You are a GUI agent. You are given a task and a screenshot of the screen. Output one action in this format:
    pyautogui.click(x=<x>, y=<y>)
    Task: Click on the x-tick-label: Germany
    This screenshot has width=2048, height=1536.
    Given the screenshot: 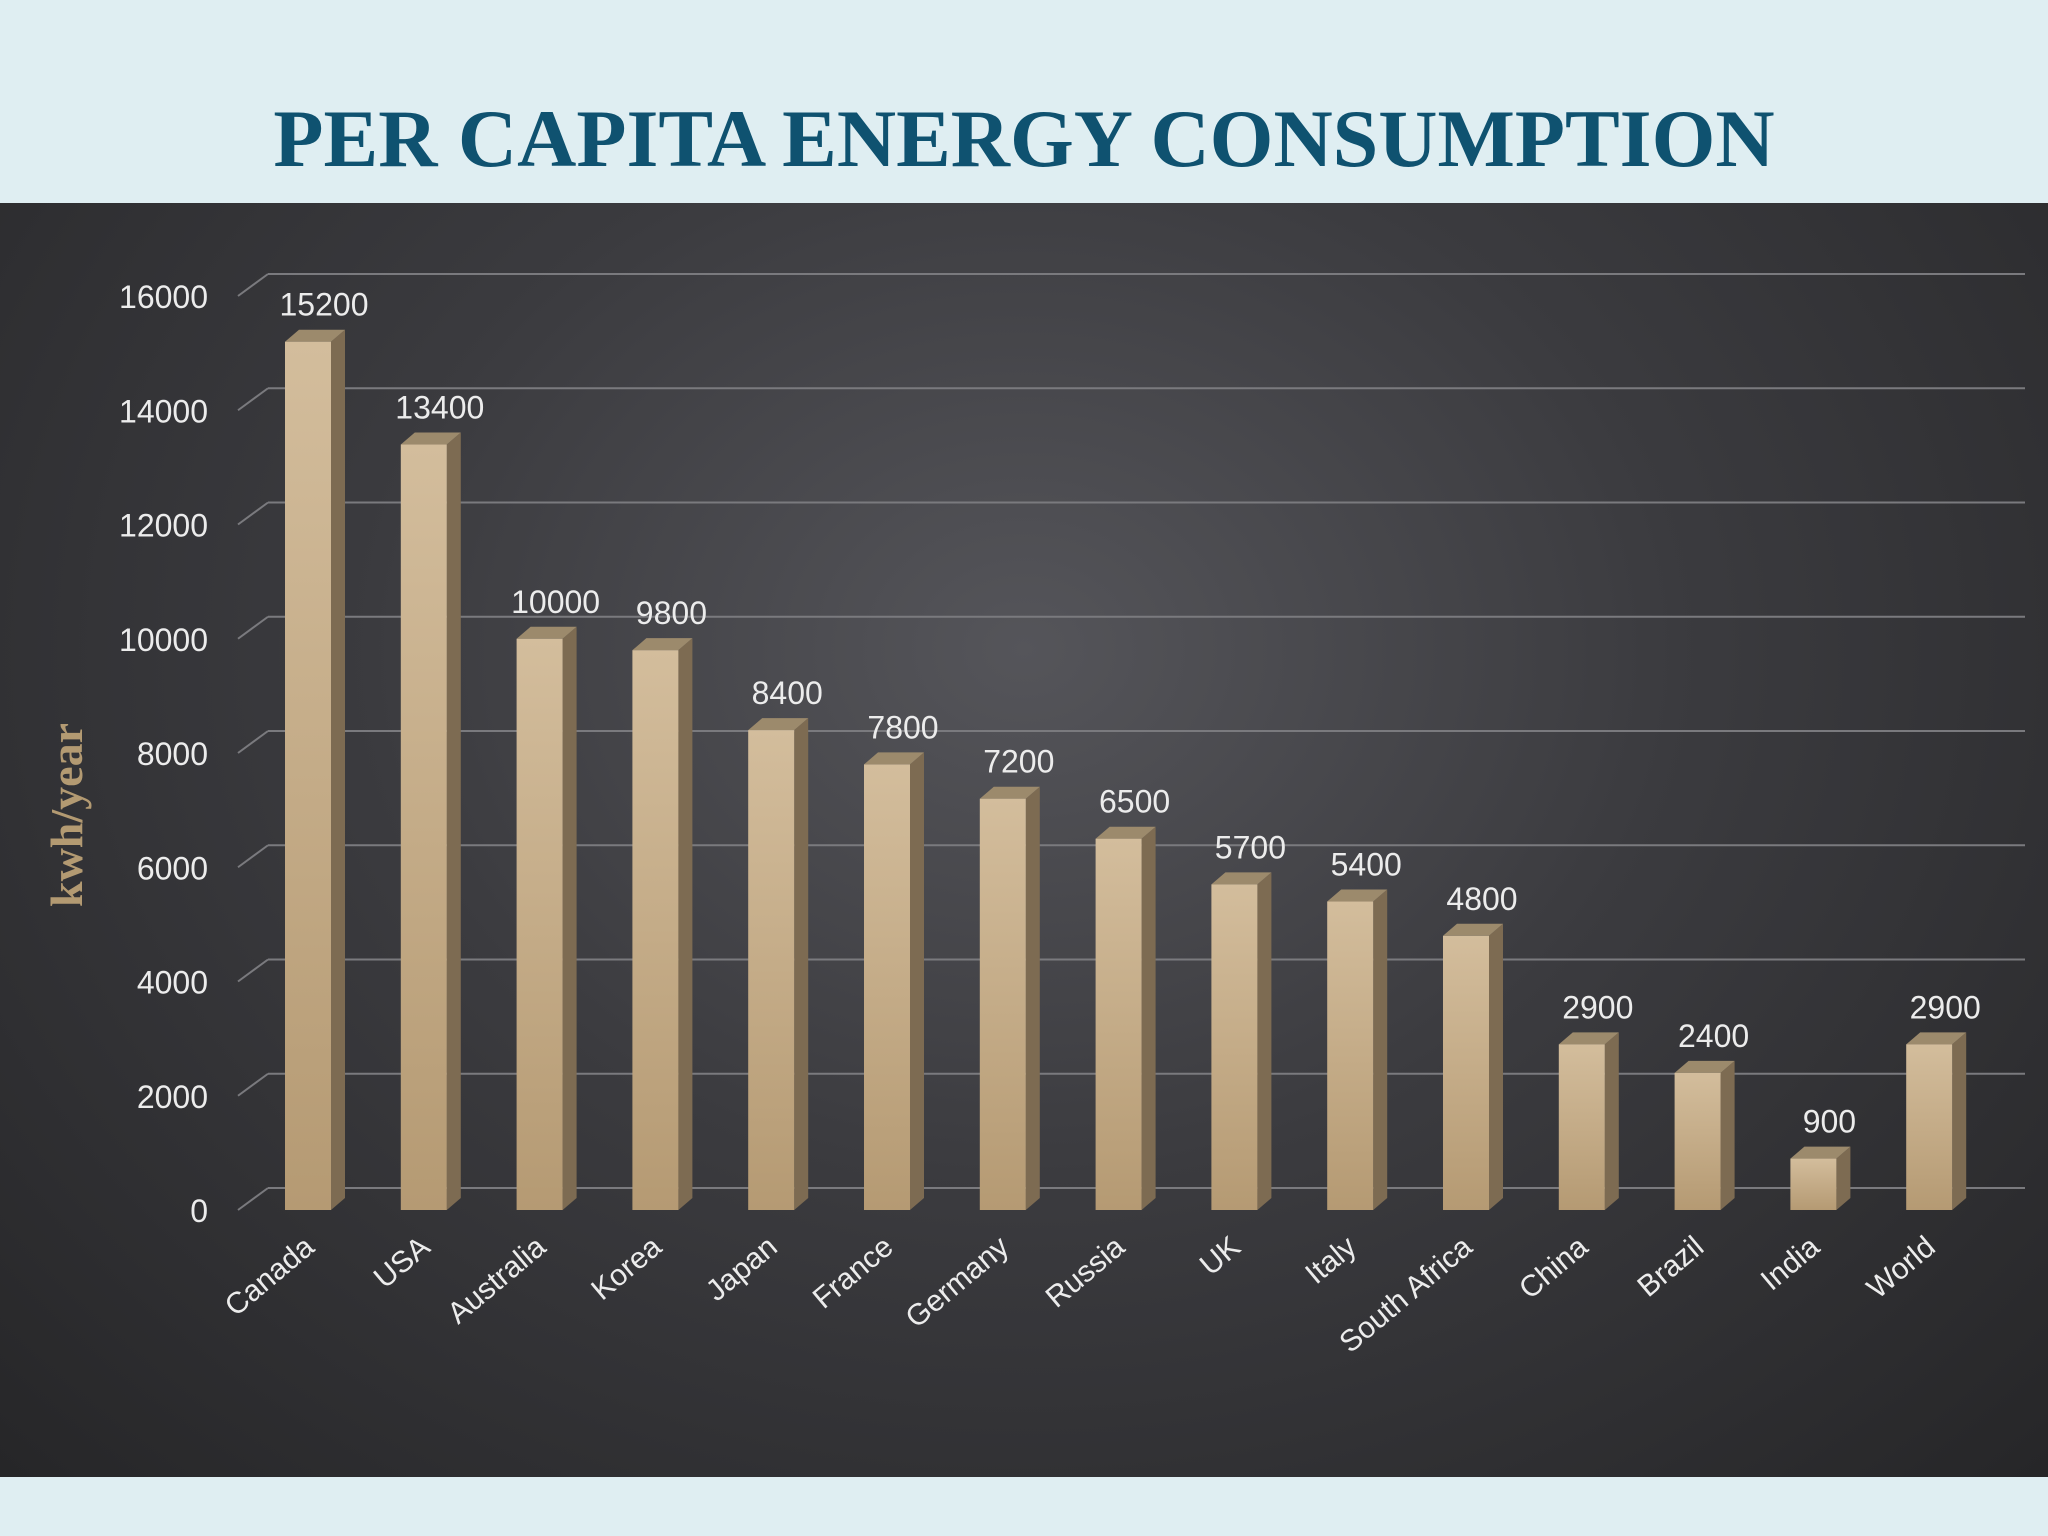 What is the action you would take?
    pyautogui.click(x=958, y=1282)
    